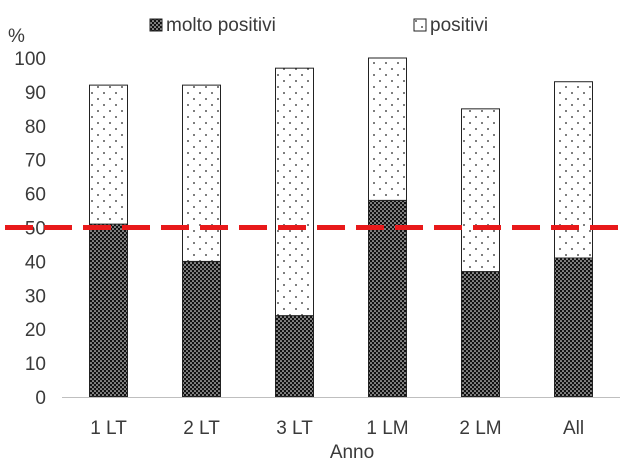 Image resolution: width=623 pixels, height=468 pixels. I want to click on y-tick-label: 50, so click(35, 229).